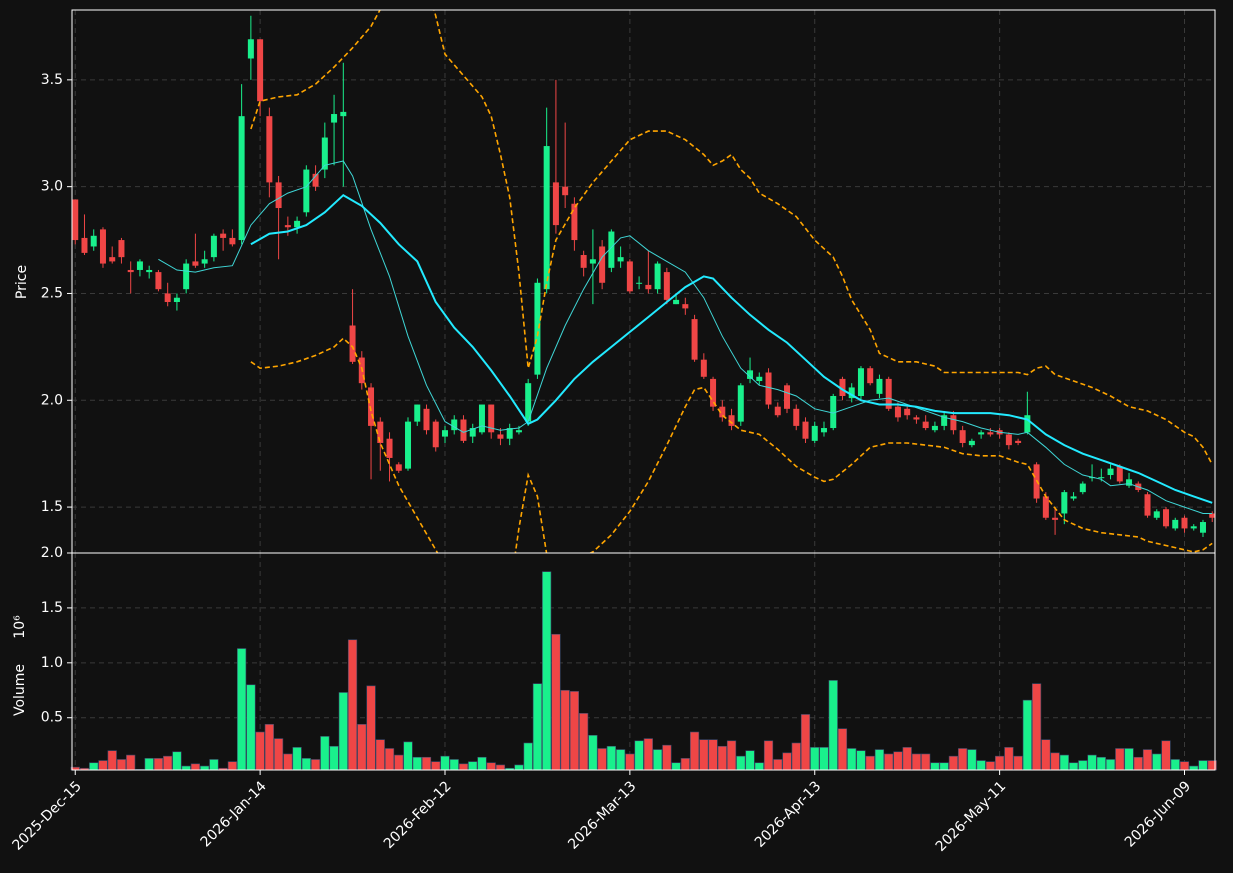 This screenshot has width=1233, height=873. What do you see at coordinates (20, 690) in the screenshot?
I see `volume-axis-label: Volume` at bounding box center [20, 690].